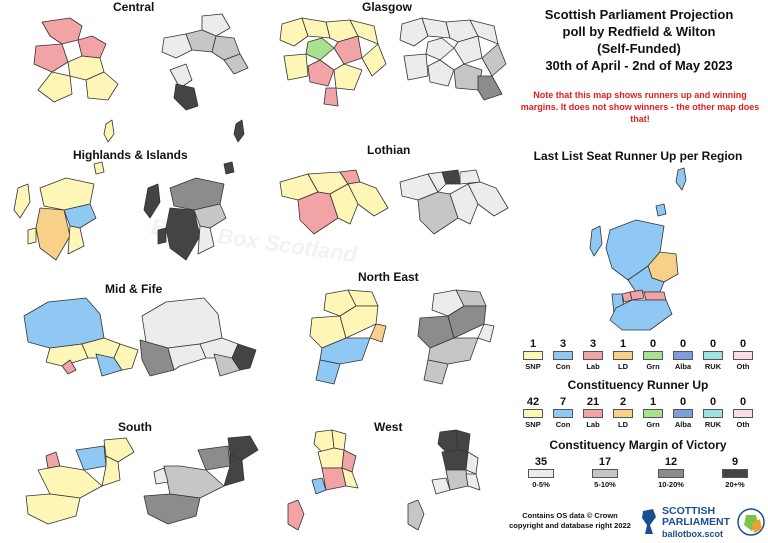  What do you see at coordinates (296, 515) in the screenshot?
I see `island-shape` at bounding box center [296, 515].